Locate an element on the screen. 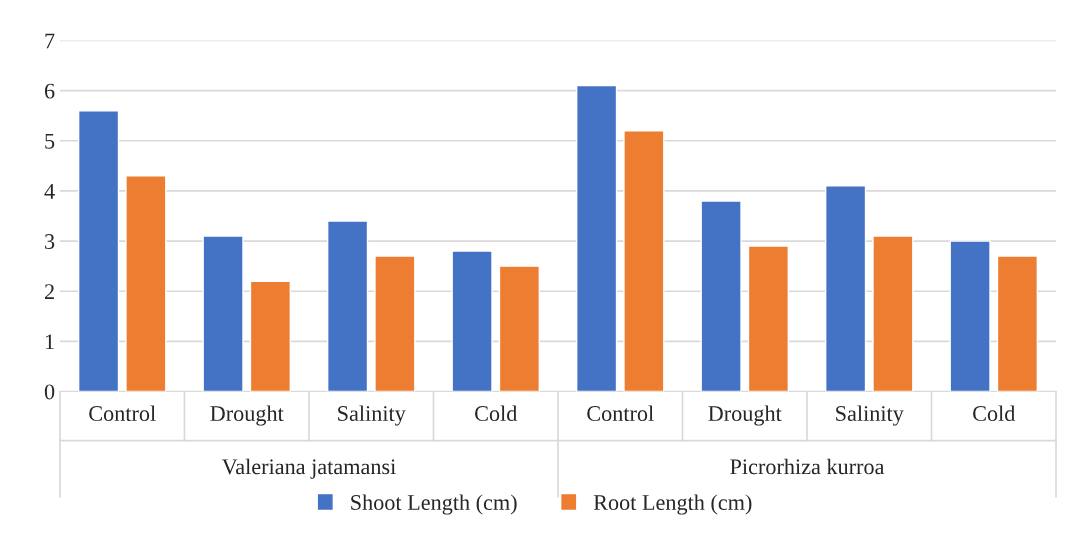  legend-label: Root Length (cm) is located at coordinates (672, 504).